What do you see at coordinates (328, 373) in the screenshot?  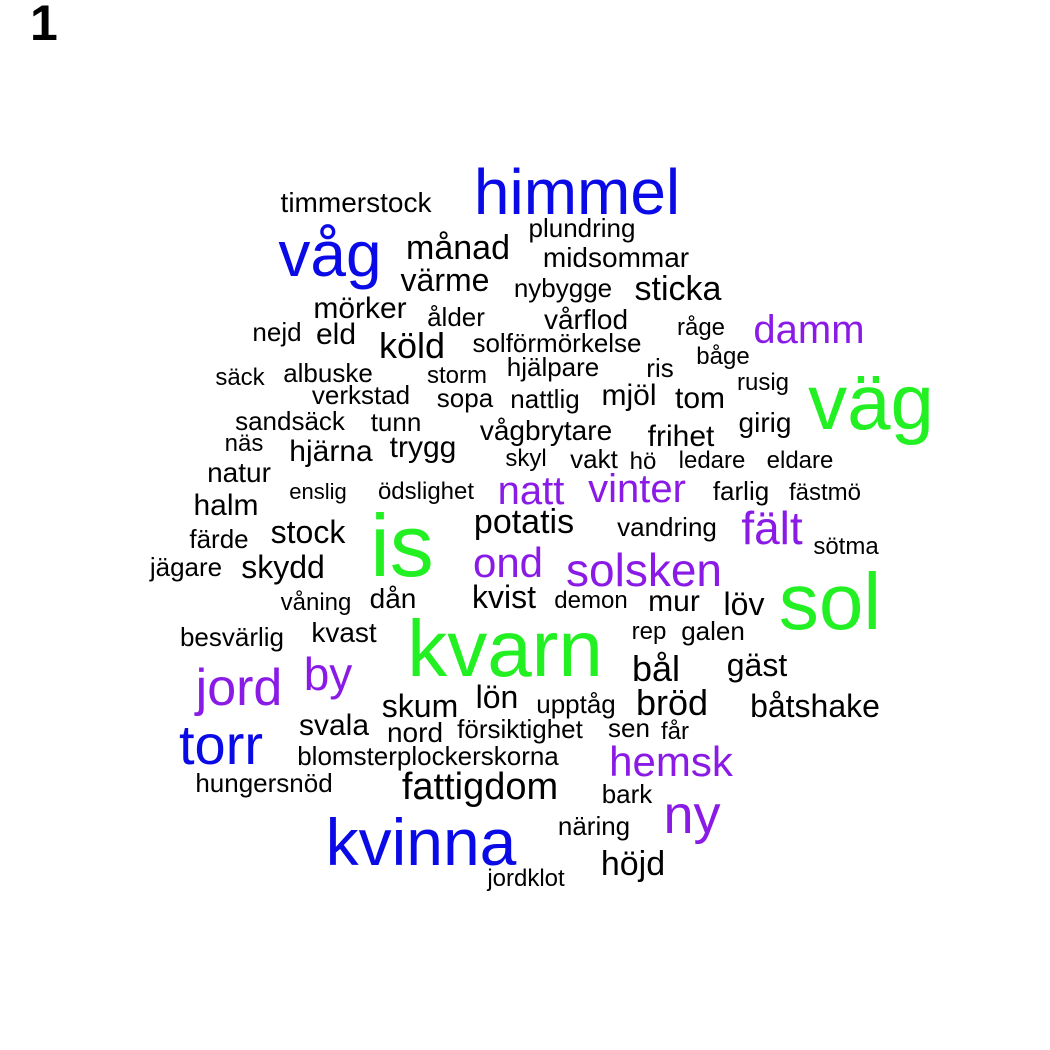 I see `word-albuske: albuske` at bounding box center [328, 373].